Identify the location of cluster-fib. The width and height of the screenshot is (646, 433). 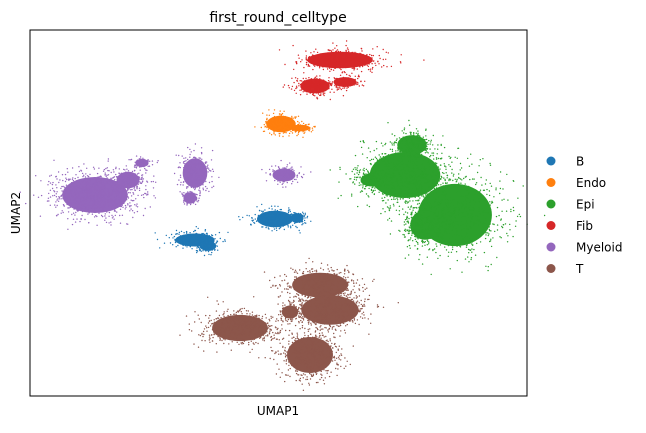
(352, 70).